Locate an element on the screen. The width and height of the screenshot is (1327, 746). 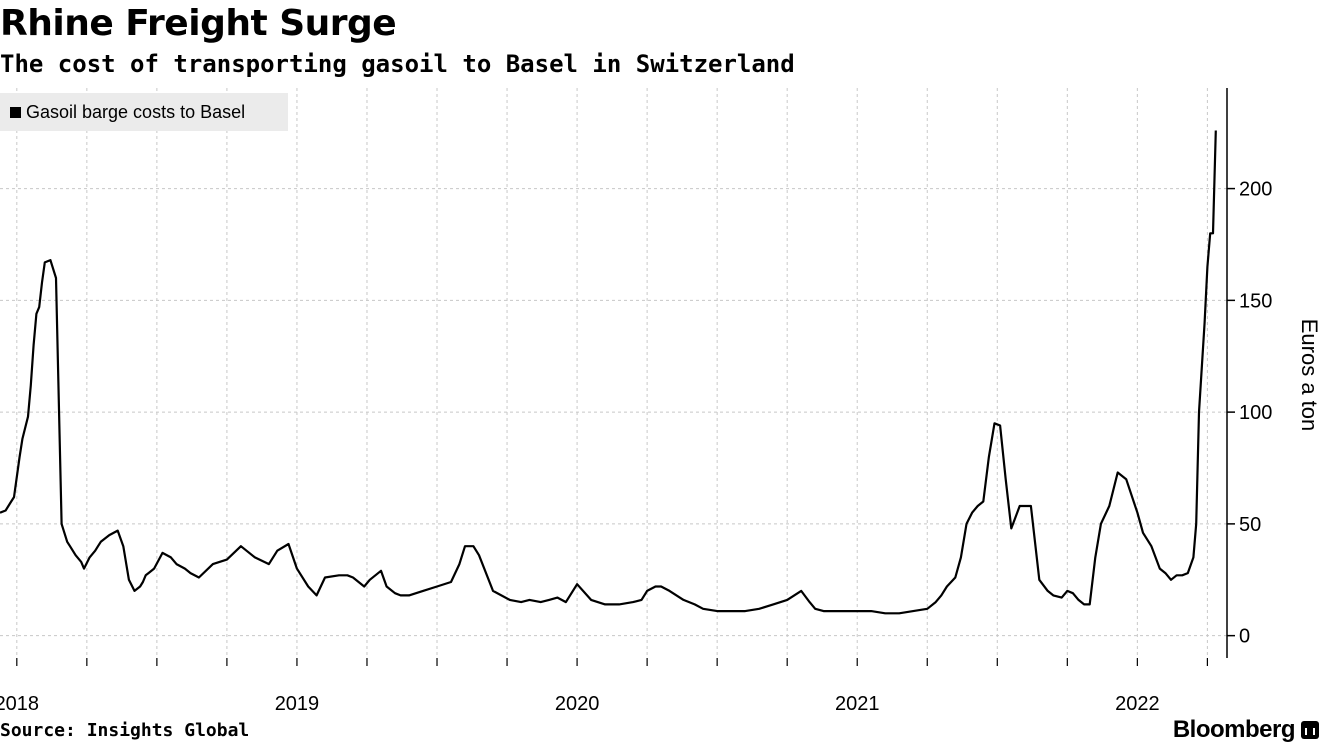
brand-logo: Bloomberg is located at coordinates (1246, 730).